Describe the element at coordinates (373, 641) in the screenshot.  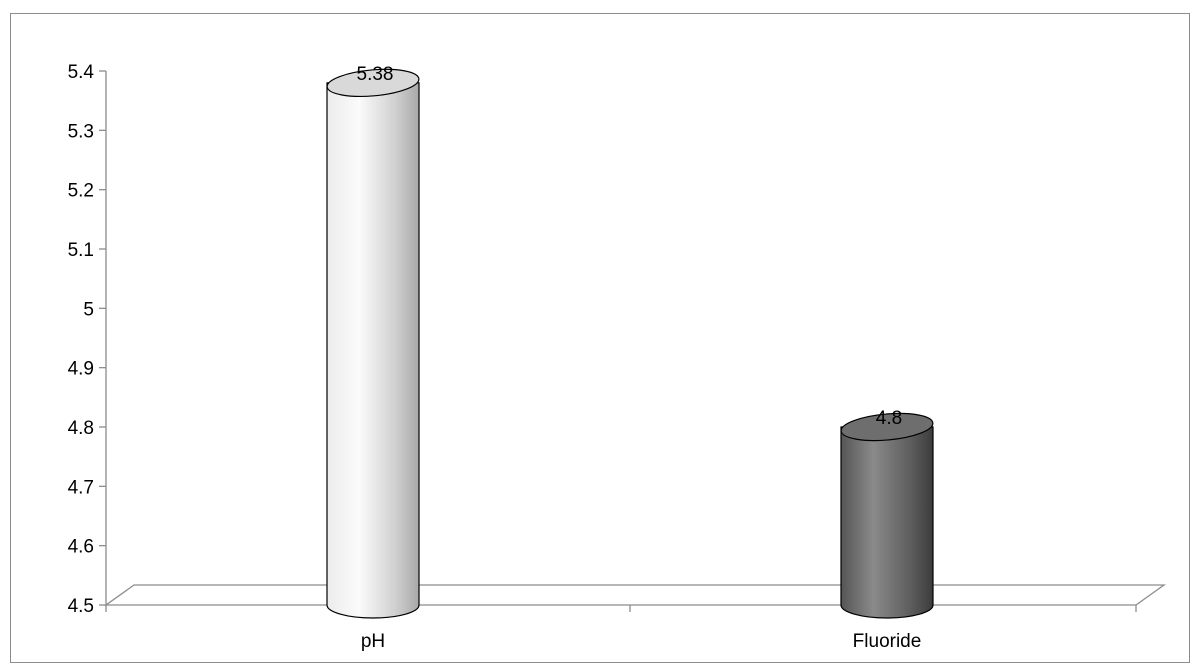
I see `x-category-label: pH` at that location.